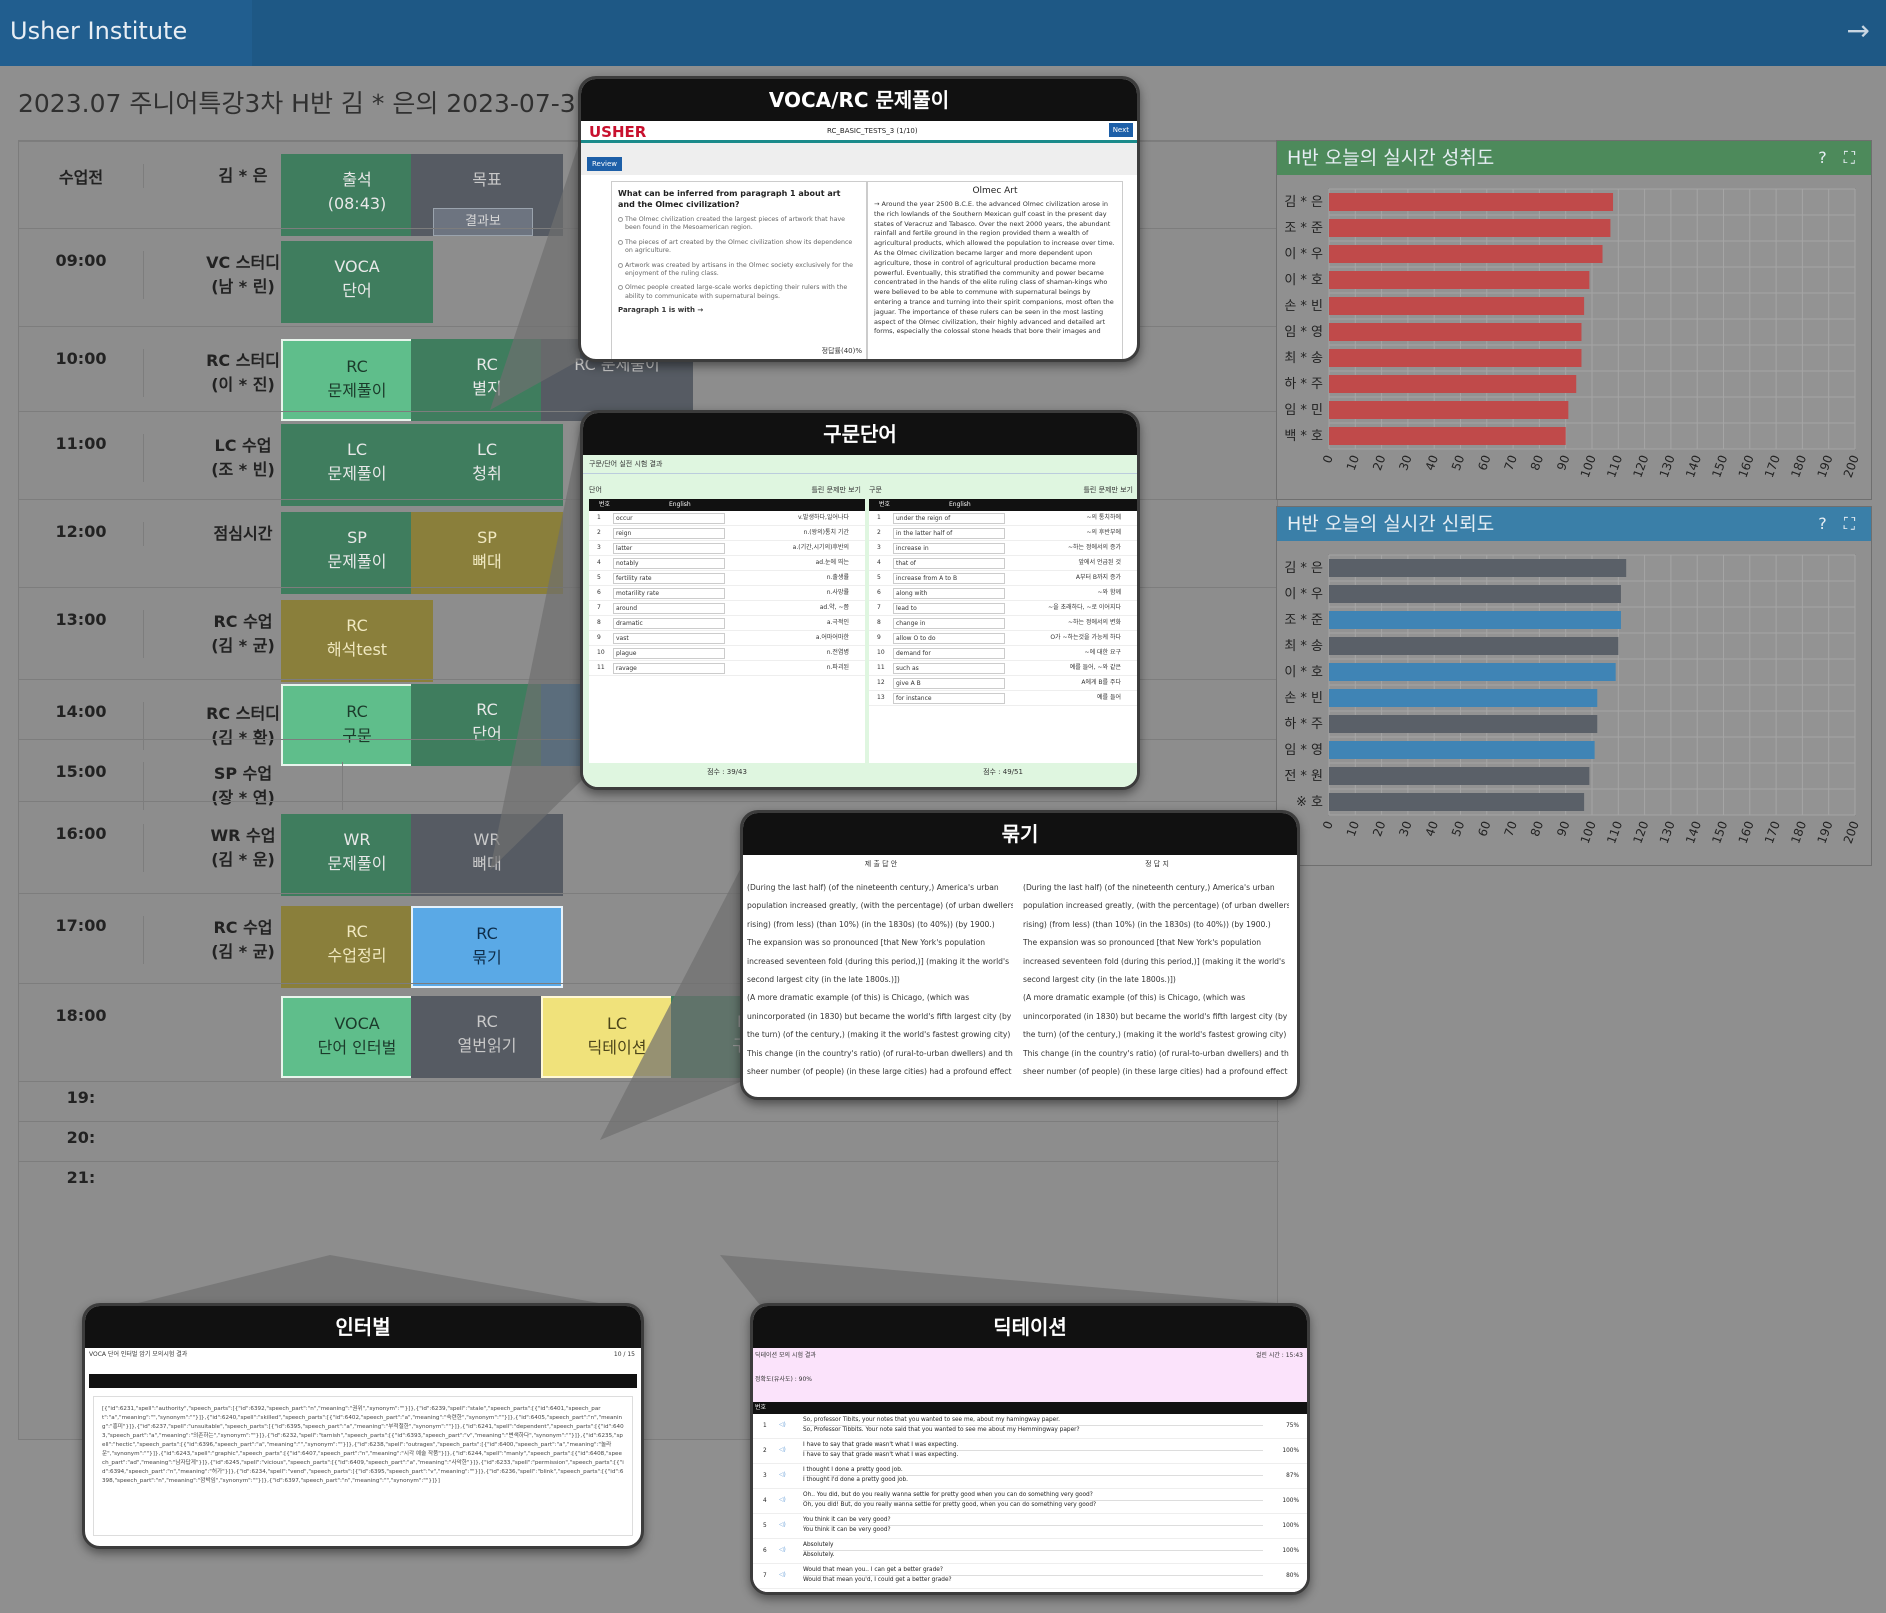 The image size is (1886, 1613). Describe the element at coordinates (949, 563) in the screenshot. I see `answer-field: that of` at that location.